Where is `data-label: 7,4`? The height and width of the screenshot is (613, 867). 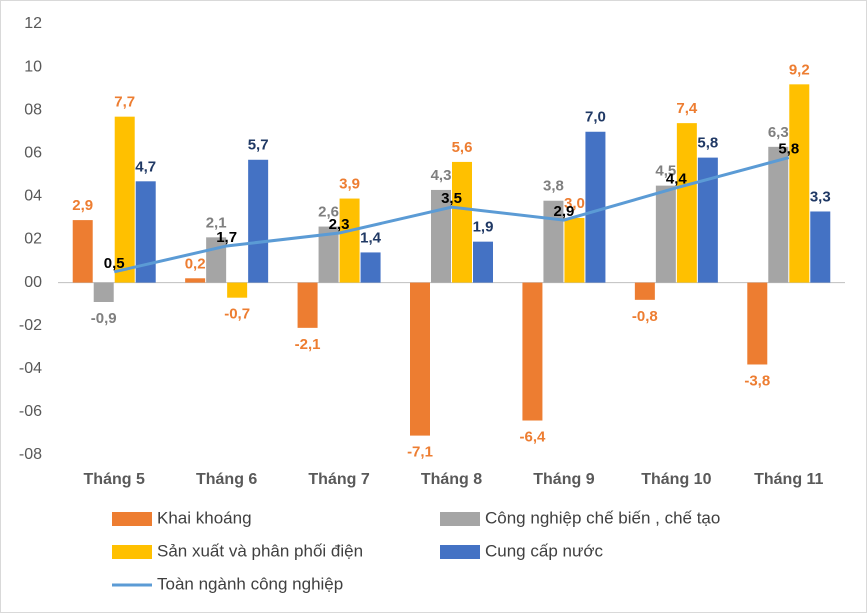 data-label: 7,4 is located at coordinates (687, 108).